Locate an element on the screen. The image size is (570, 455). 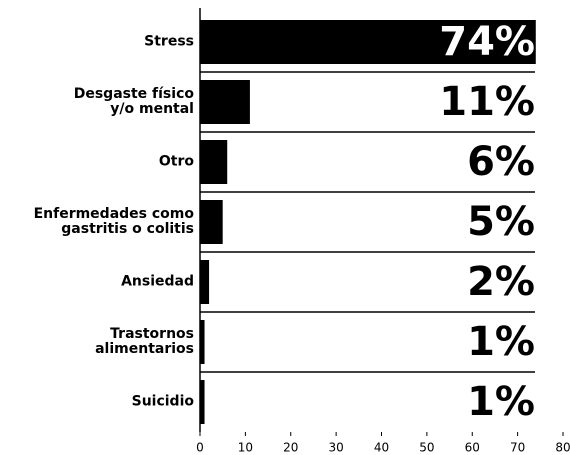
category-label: Enfermedades como gastritis o colitis is located at coordinates (113, 221).